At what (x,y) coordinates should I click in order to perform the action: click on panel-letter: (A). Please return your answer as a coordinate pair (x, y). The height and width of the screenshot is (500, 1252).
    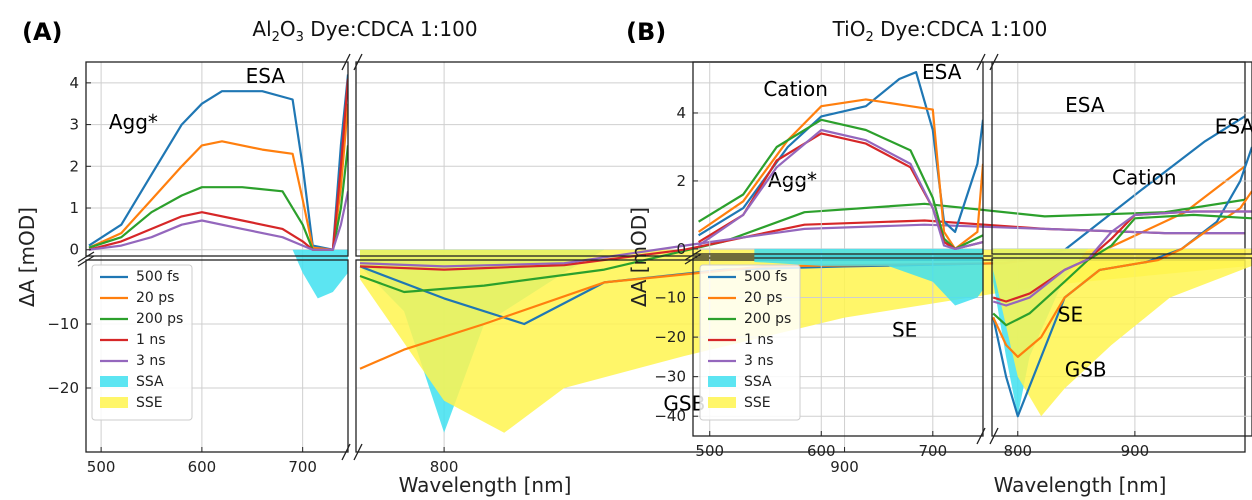
    Looking at the image, I should click on (42, 32).